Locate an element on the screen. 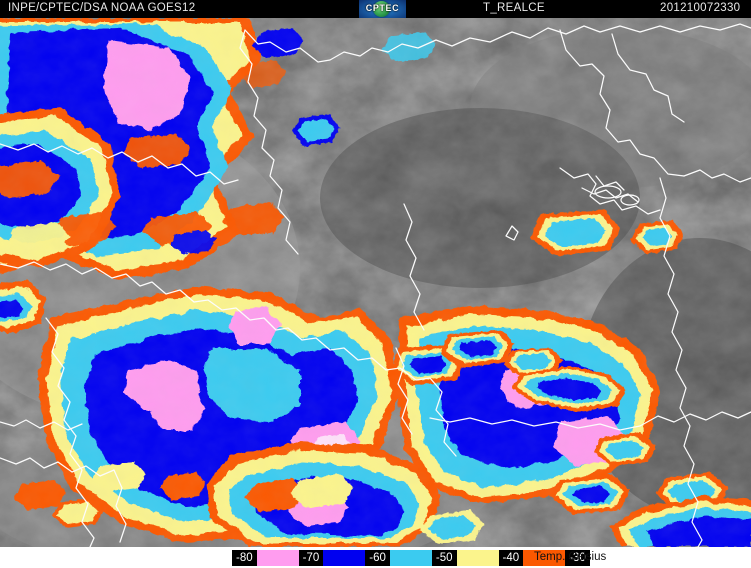 This screenshot has height=568, width=751. legend-swatch-pink is located at coordinates (277, 558).